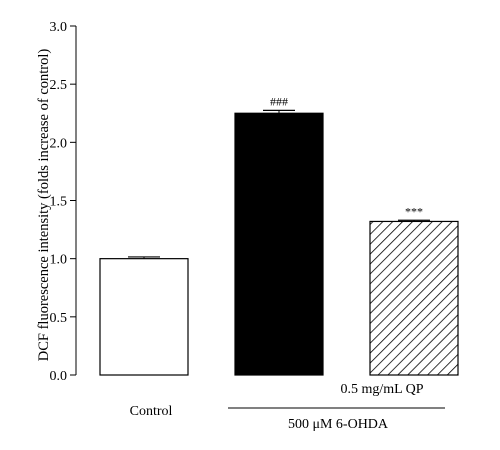 This screenshot has width=500, height=450. What do you see at coordinates (59, 318) in the screenshot?
I see `y-tick-label: 0.5` at bounding box center [59, 318].